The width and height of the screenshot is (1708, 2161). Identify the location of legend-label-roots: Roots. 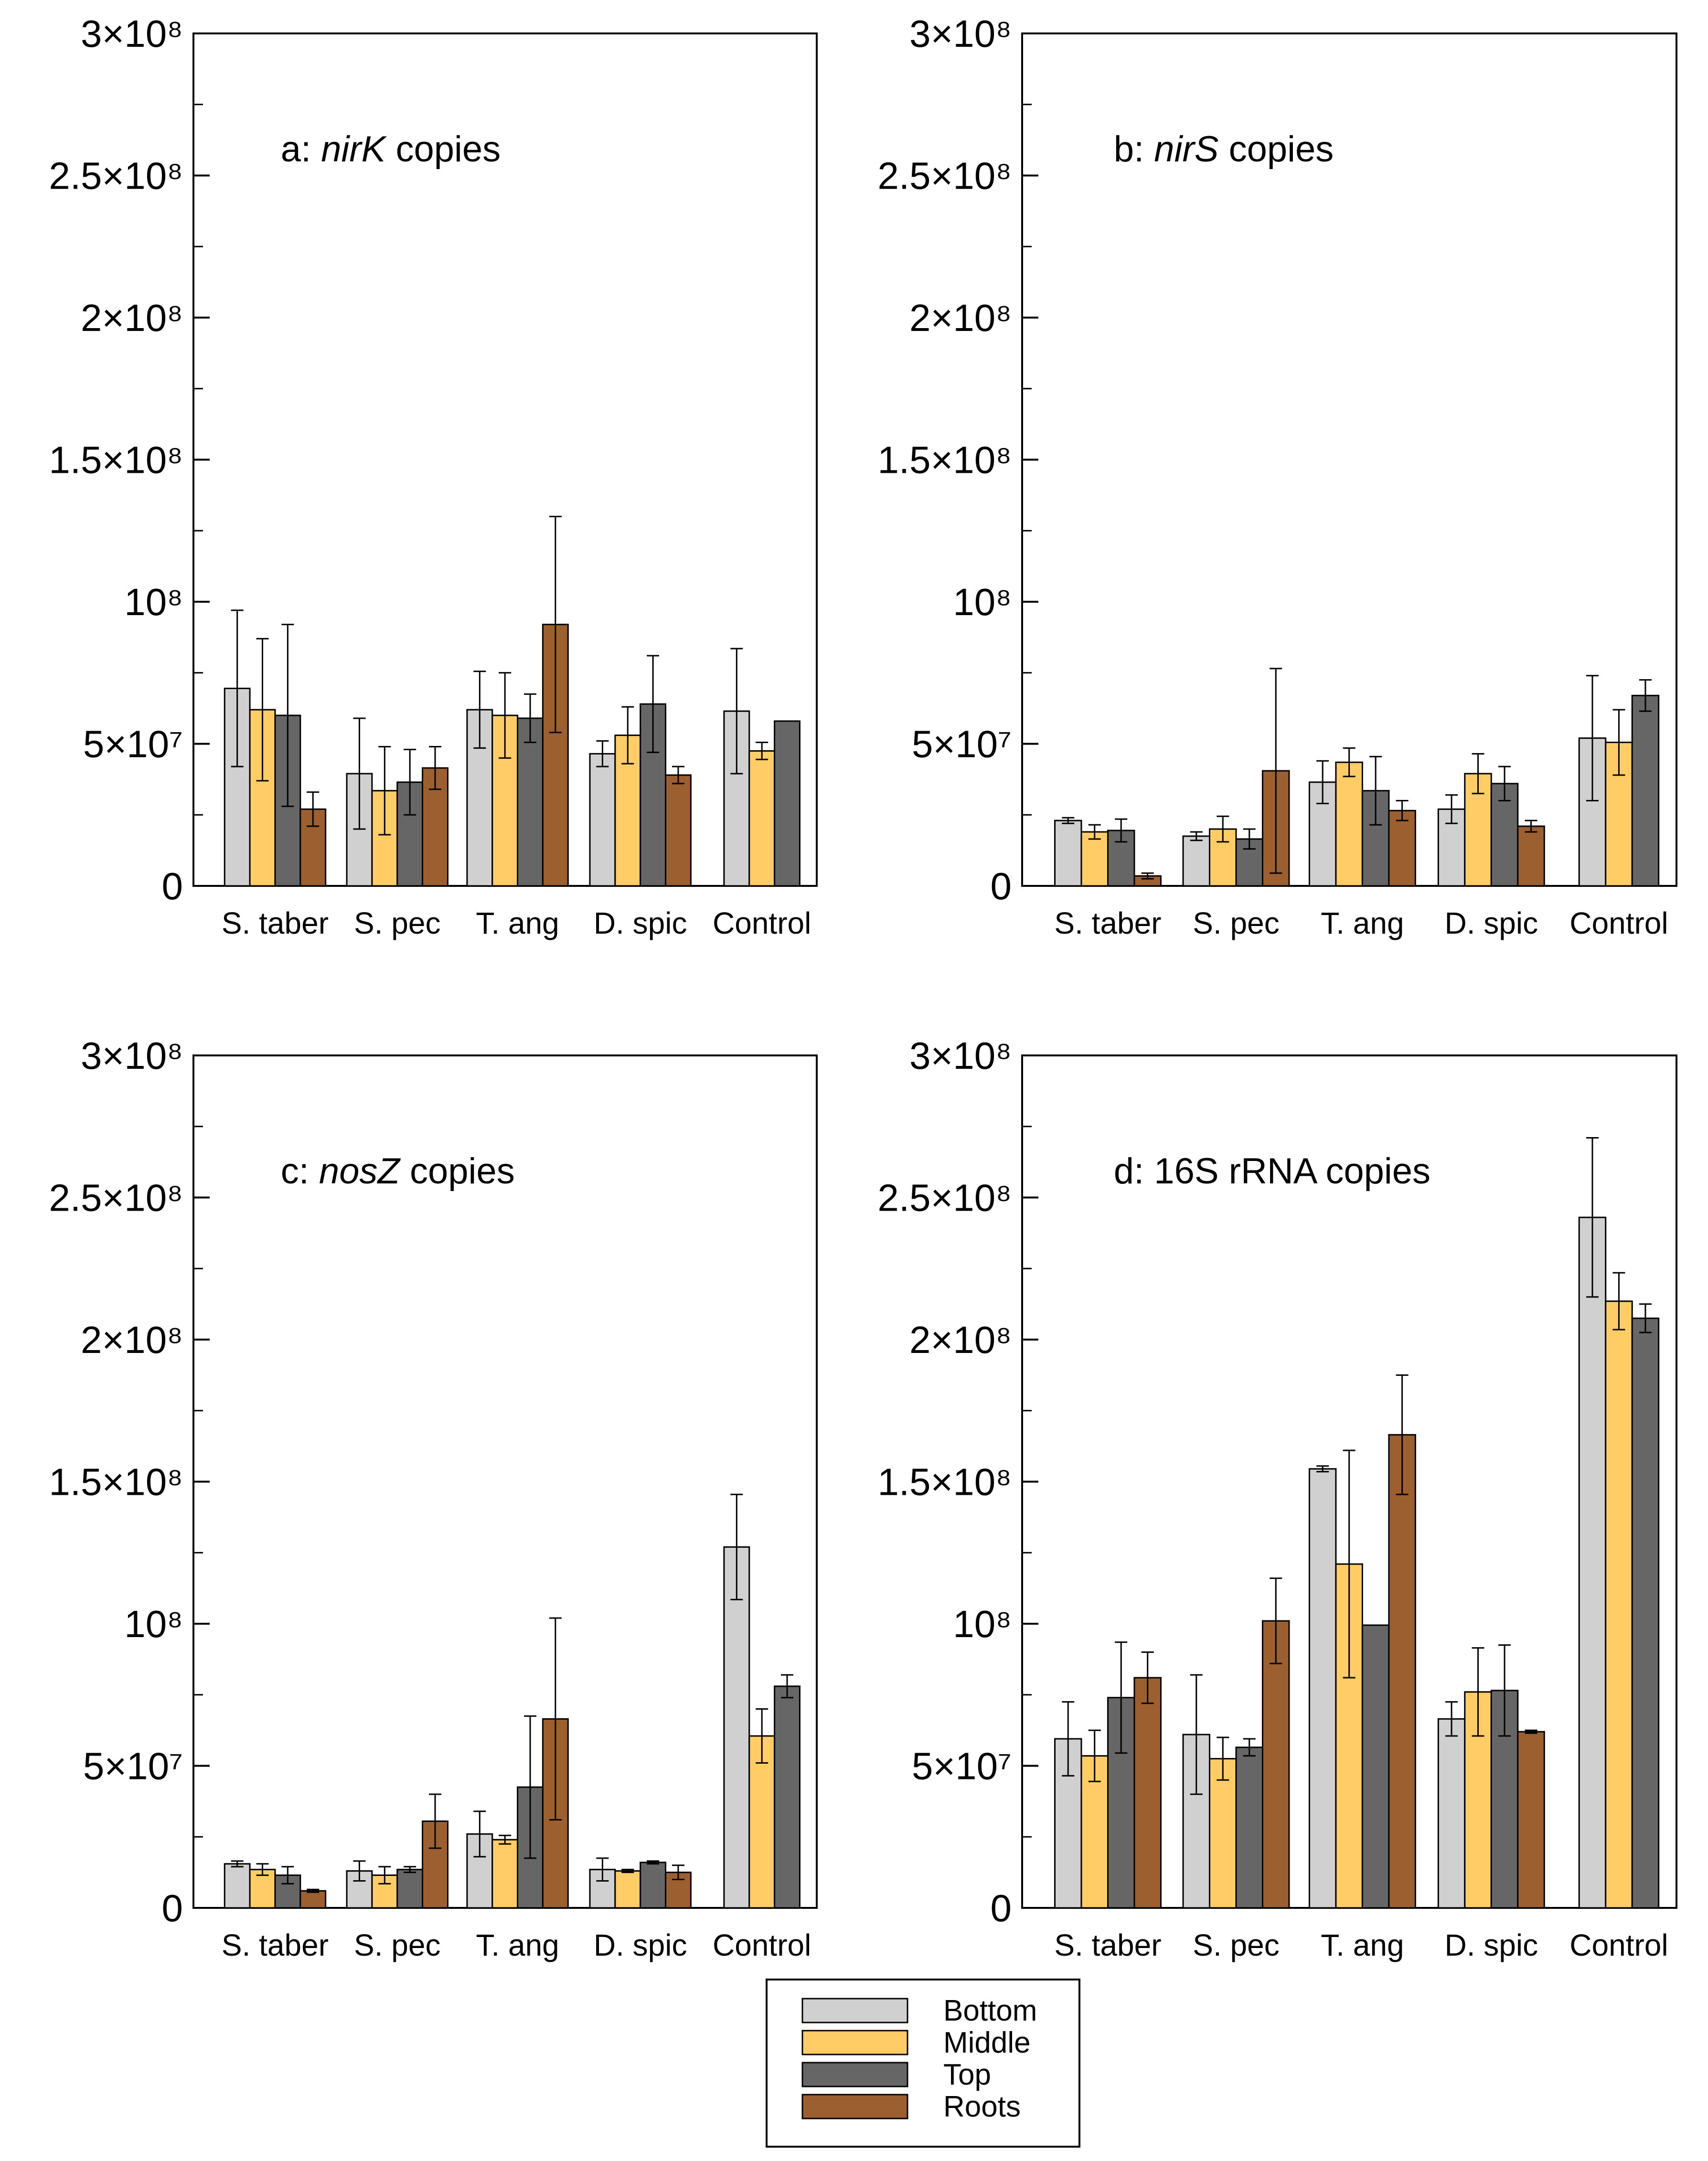
(982, 2106).